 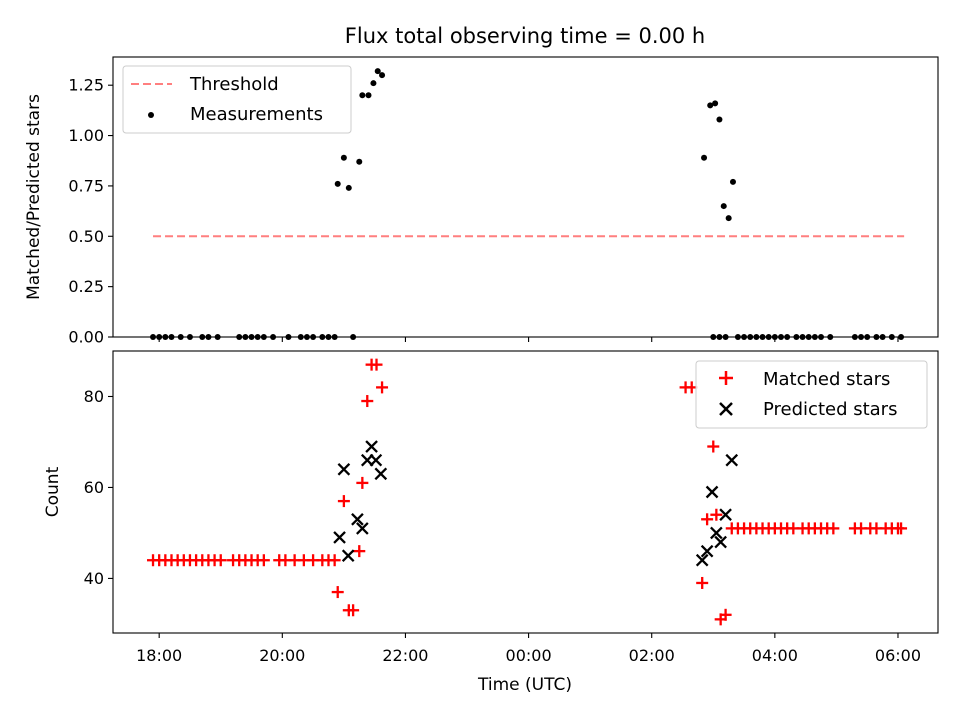 What do you see at coordinates (282, 655) in the screenshot?
I see `xtick-label: 20:00` at bounding box center [282, 655].